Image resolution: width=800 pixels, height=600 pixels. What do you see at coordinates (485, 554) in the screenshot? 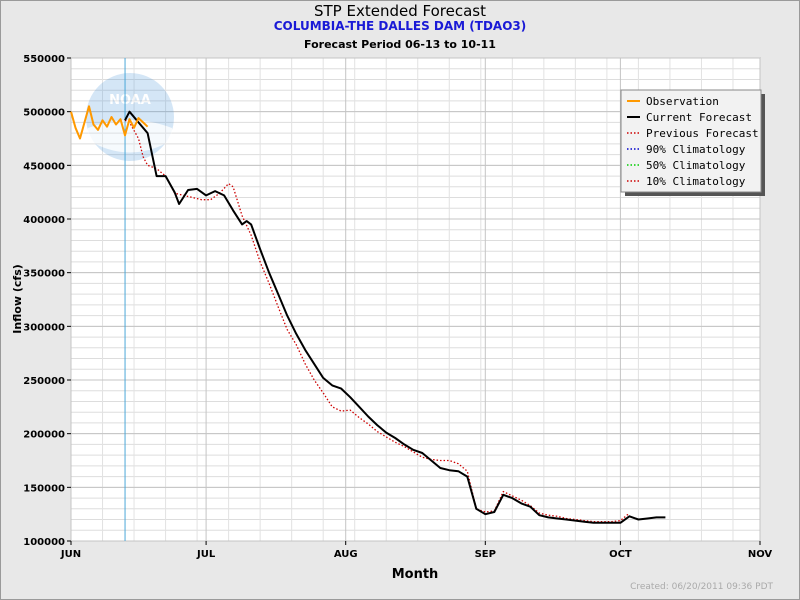
I see `x-tick-label: SEP` at bounding box center [485, 554].